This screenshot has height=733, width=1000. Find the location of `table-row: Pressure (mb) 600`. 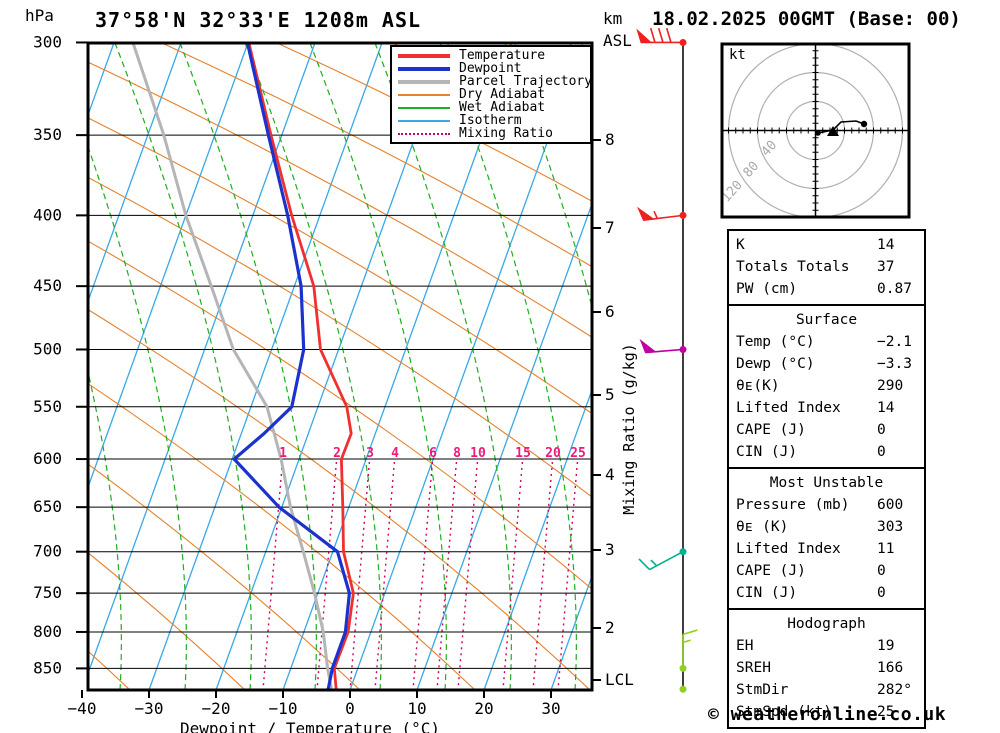

table-row: Pressure (mb) 600 is located at coordinates (826, 505).